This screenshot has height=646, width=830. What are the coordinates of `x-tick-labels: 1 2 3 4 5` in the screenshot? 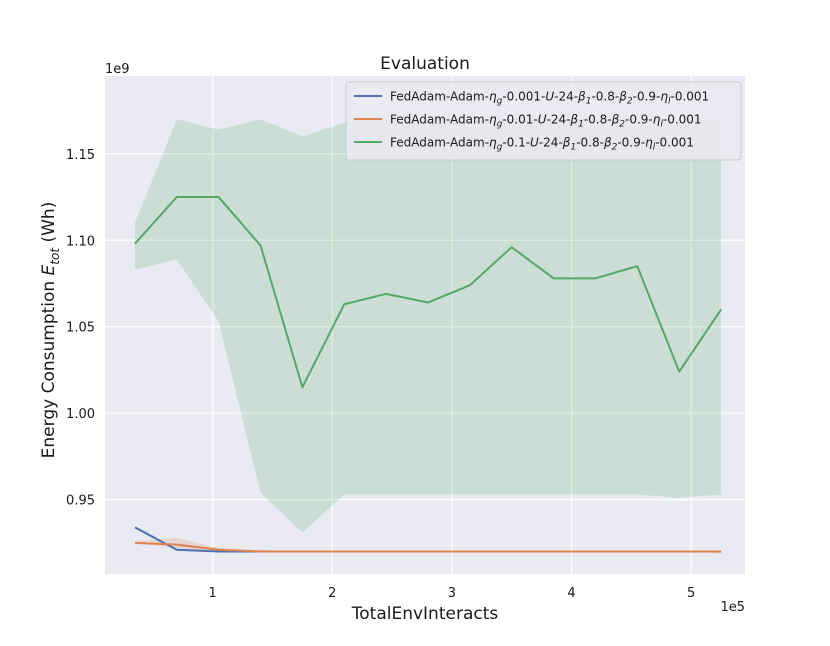 It's located at (452, 593).